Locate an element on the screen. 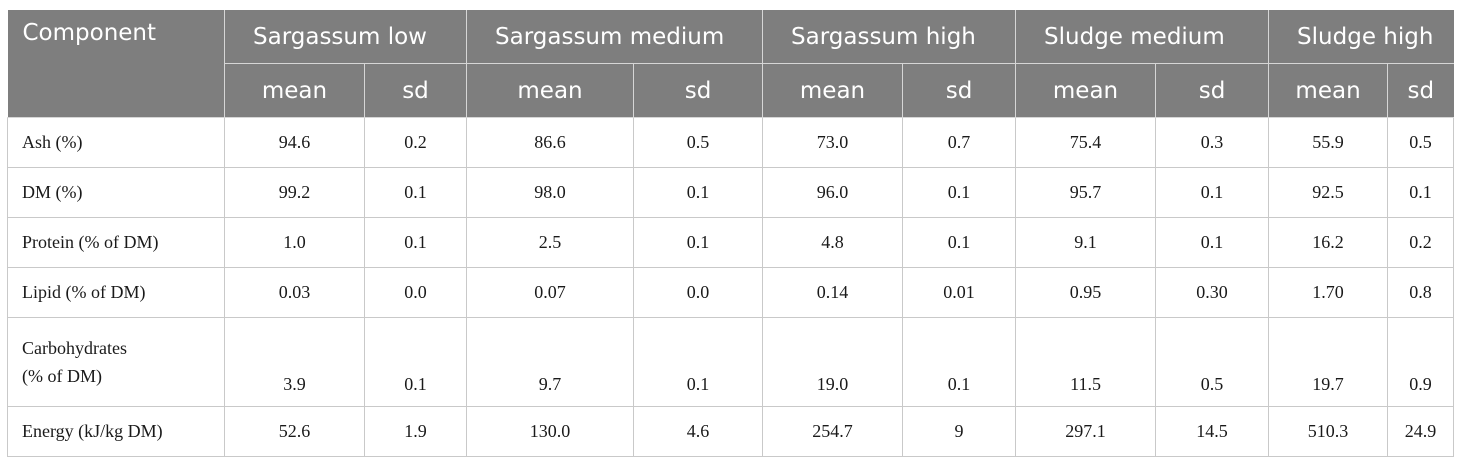 The image size is (1460, 457). cell-mean: 3.9 is located at coordinates (294, 362).